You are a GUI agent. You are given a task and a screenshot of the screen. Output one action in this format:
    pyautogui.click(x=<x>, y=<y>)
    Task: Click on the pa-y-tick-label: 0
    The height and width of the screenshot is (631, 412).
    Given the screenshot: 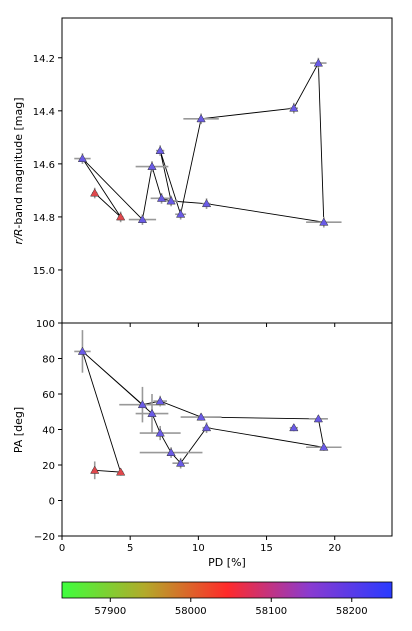 What is the action you would take?
    pyautogui.click(x=52, y=502)
    